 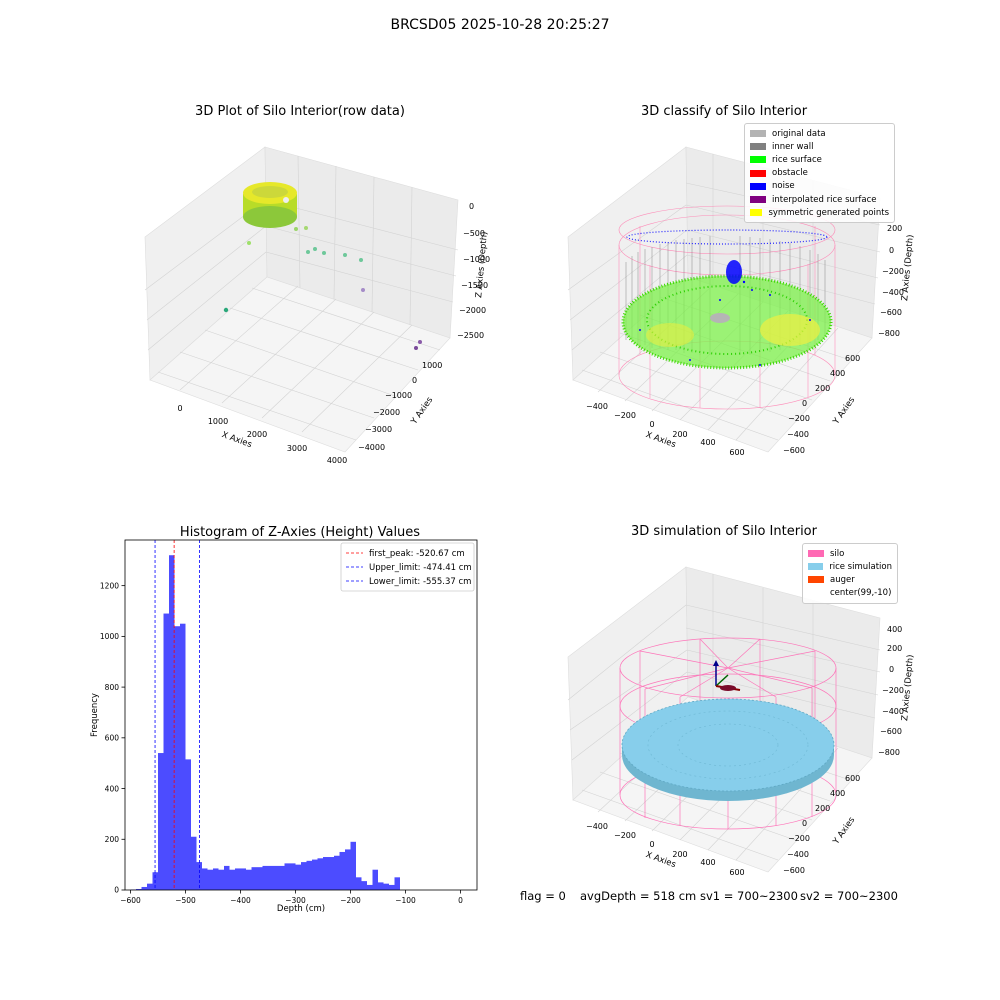 What do you see at coordinates (724, 531) in the screenshot?
I see `simulation-panel-title: 3D simulation of Silo Interior` at bounding box center [724, 531].